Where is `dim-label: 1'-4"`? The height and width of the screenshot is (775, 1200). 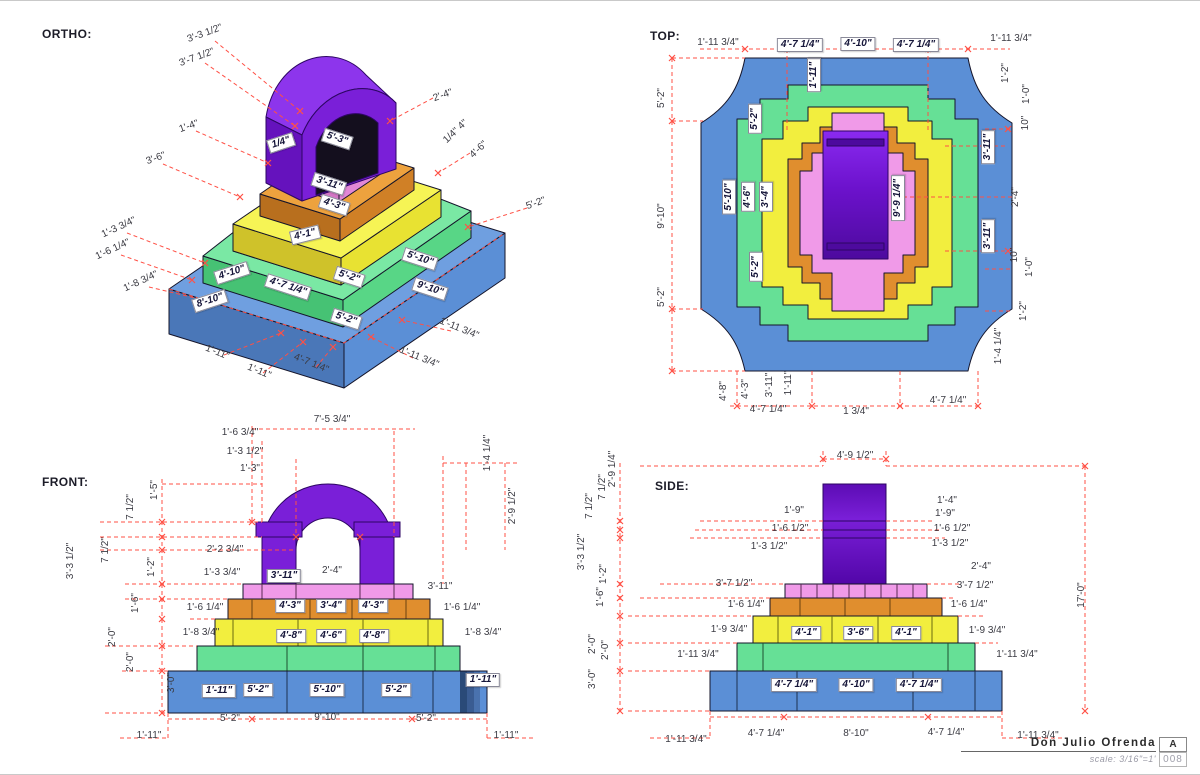
dim-label: 1'-4" is located at coordinates (947, 500).